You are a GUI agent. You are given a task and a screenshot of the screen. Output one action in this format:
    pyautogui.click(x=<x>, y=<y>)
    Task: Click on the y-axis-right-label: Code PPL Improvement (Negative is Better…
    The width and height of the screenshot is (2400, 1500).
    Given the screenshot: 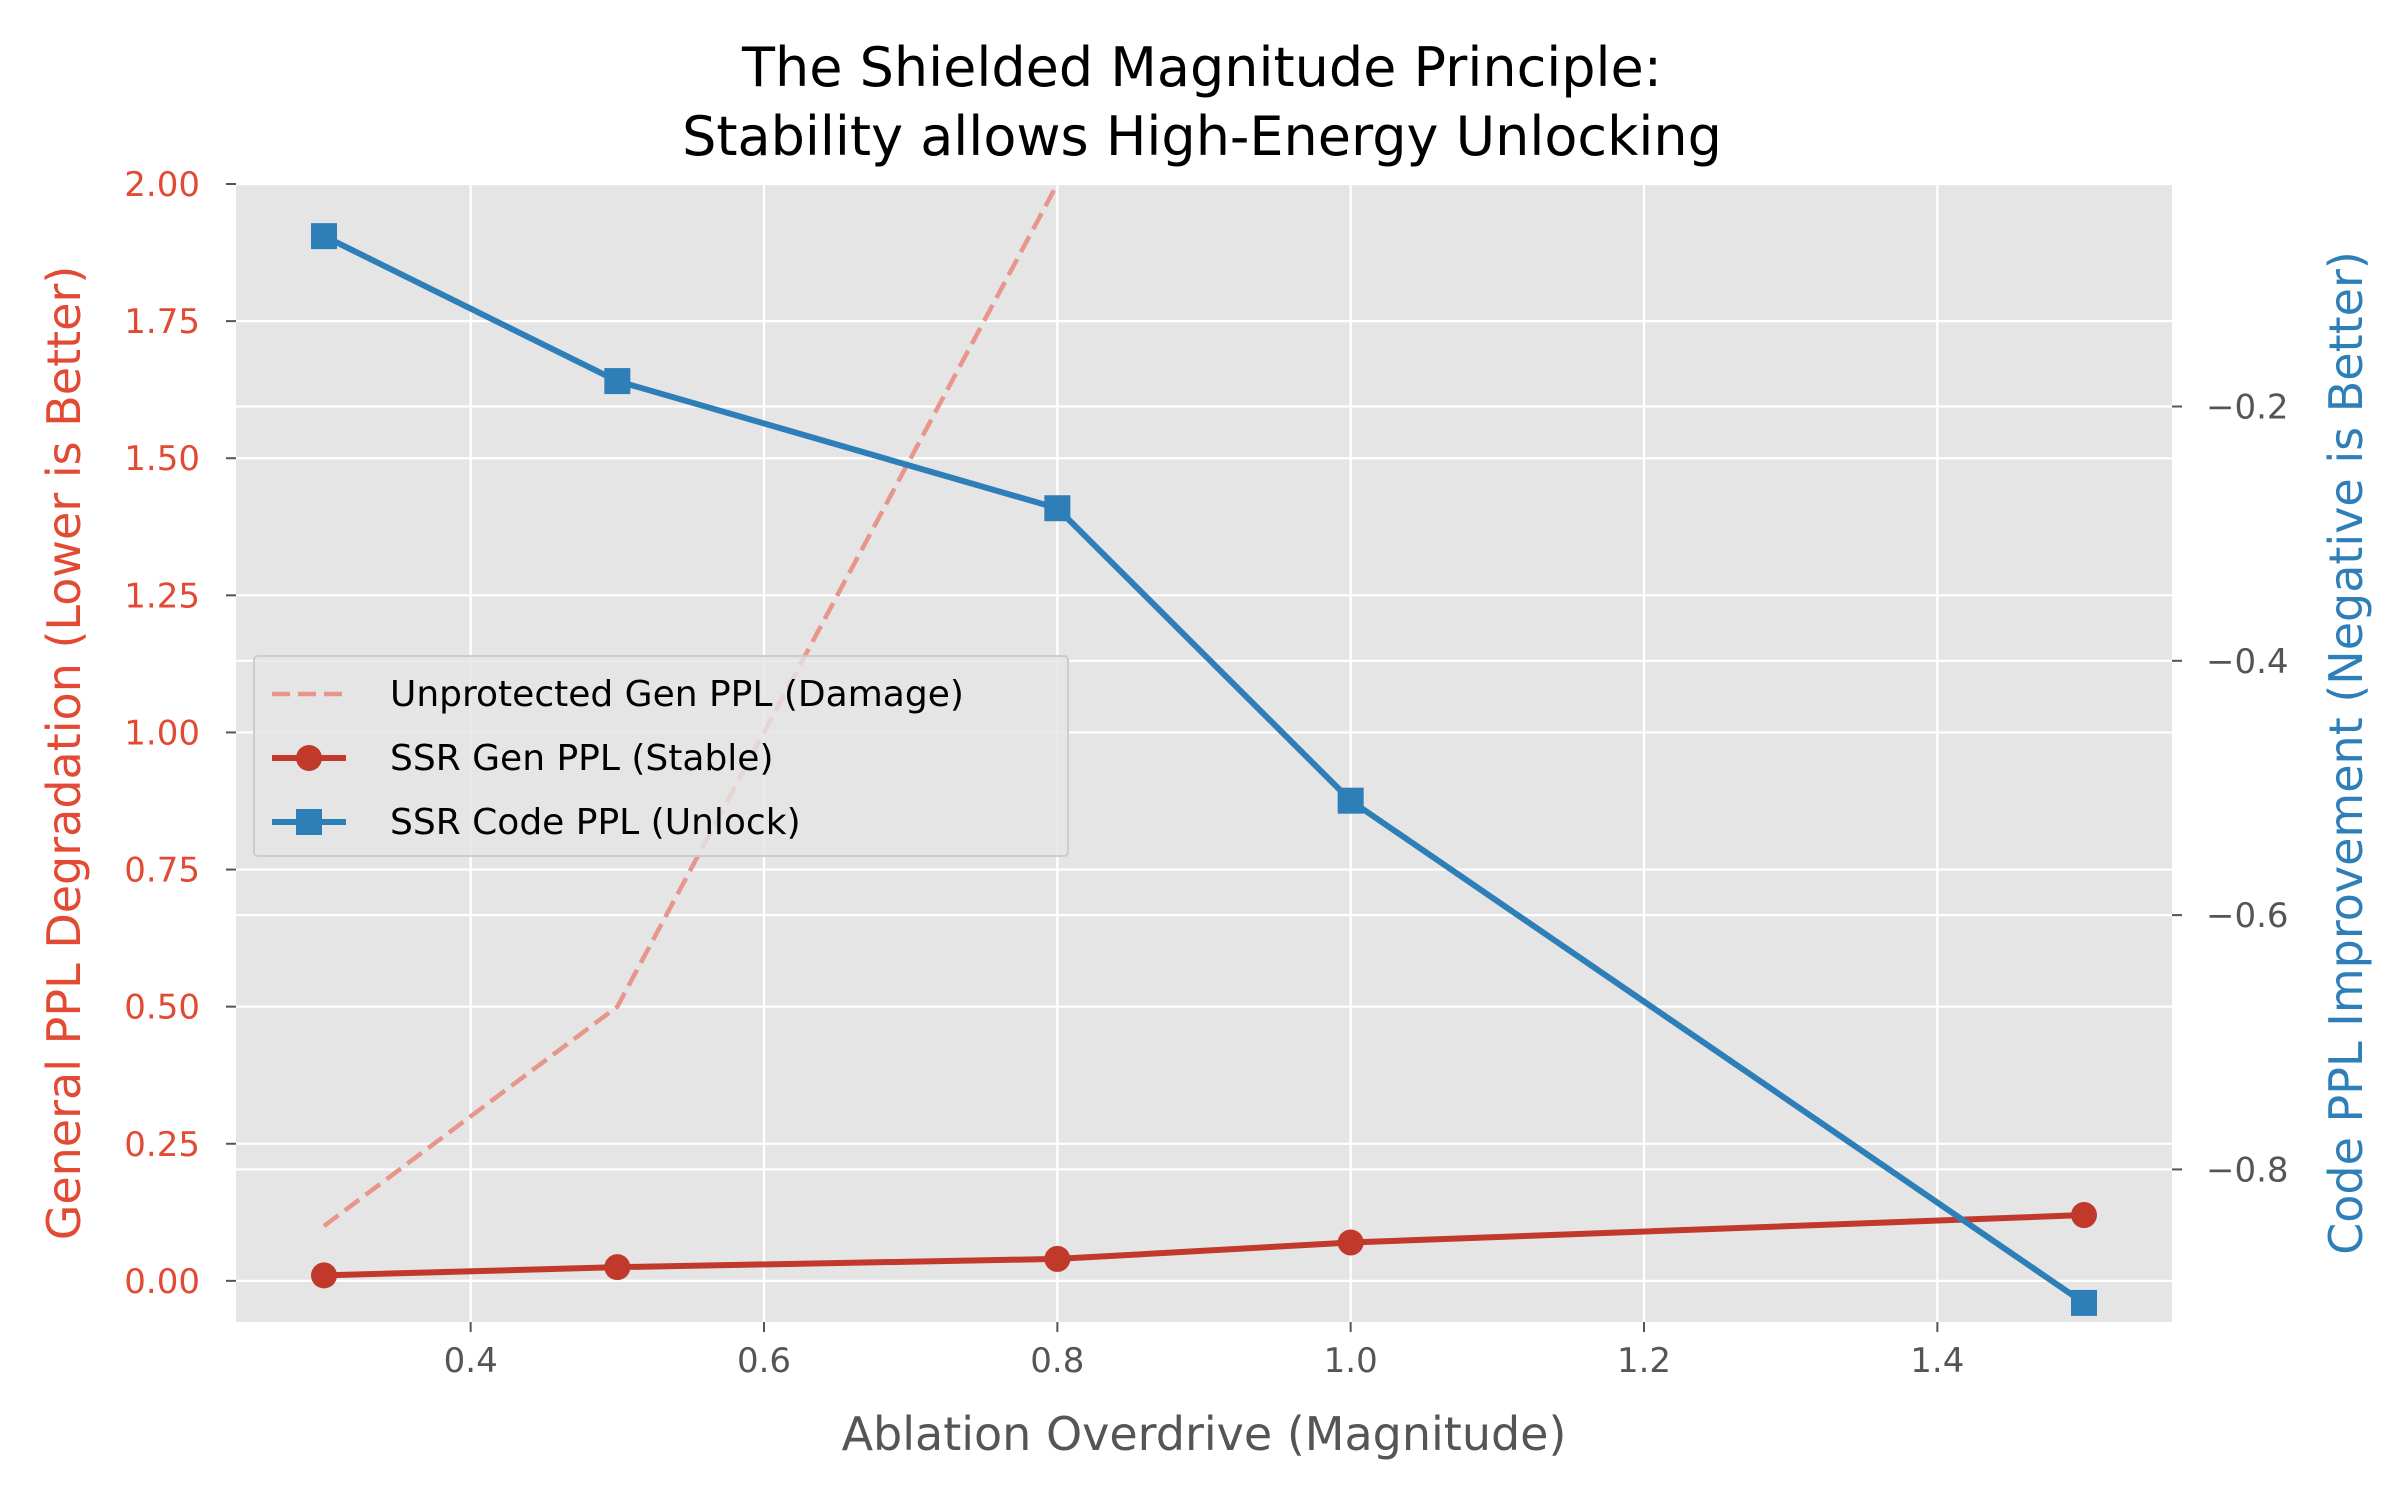 What is the action you would take?
    pyautogui.click(x=2346, y=753)
    